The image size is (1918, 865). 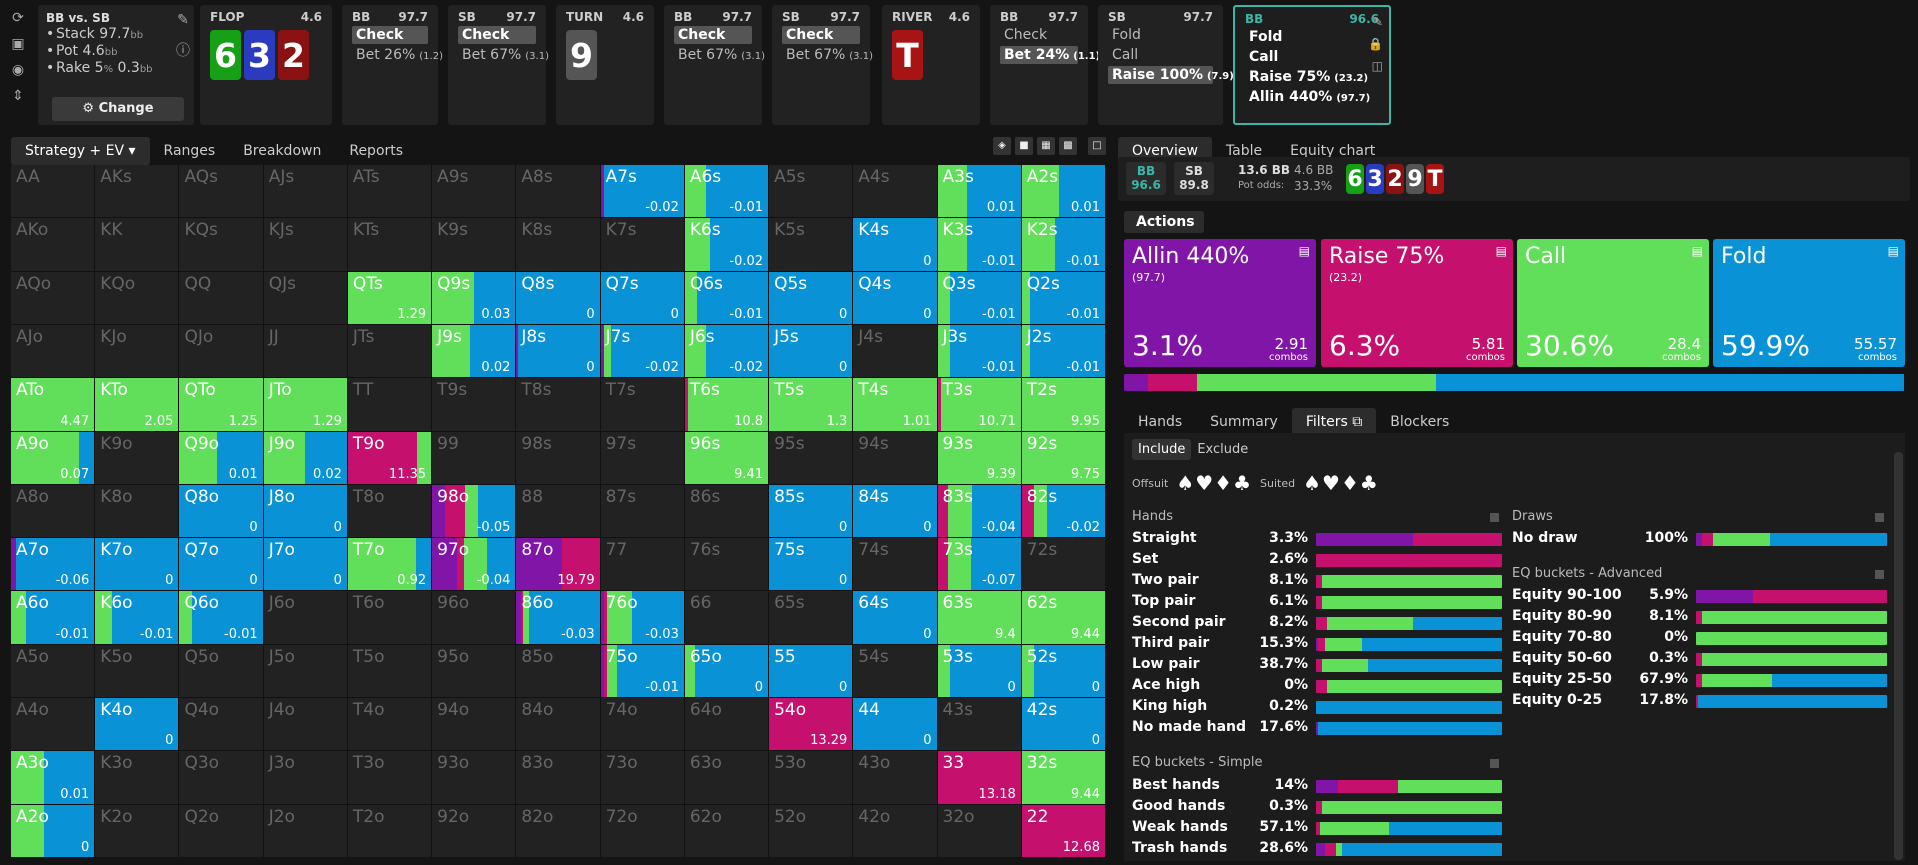 What do you see at coordinates (1317, 581) in the screenshot?
I see `hands-filter-row: Two pair 8.1%` at bounding box center [1317, 581].